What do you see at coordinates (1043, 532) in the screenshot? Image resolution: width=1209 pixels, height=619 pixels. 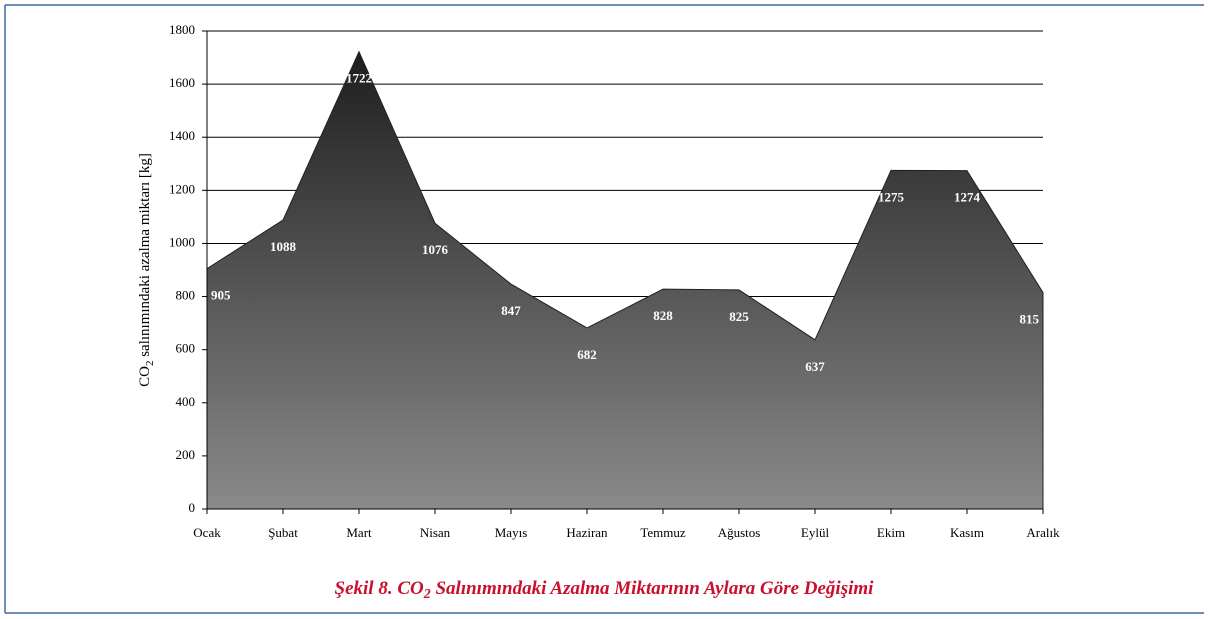 I see `x-tick-label: Aralık` at bounding box center [1043, 532].